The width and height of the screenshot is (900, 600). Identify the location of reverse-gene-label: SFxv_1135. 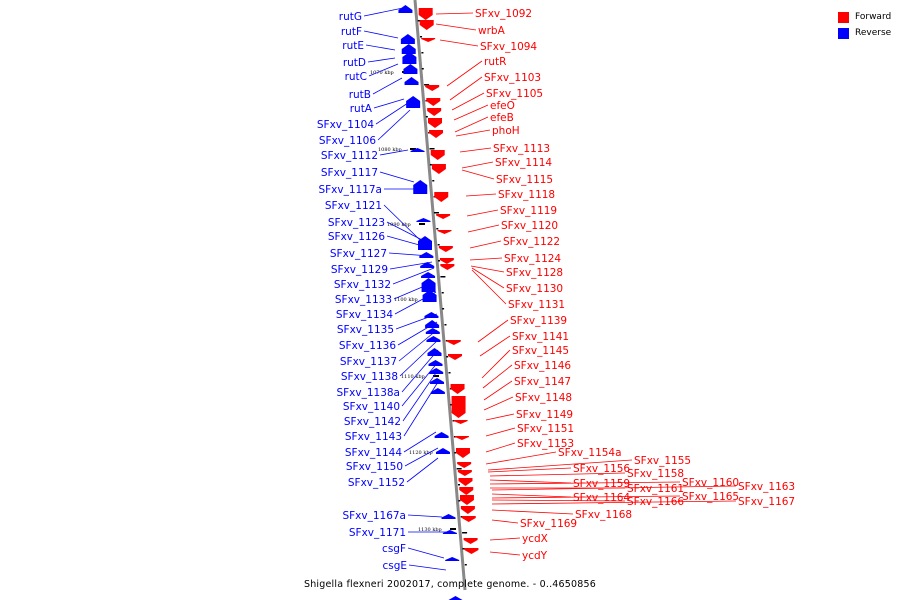
(365, 330).